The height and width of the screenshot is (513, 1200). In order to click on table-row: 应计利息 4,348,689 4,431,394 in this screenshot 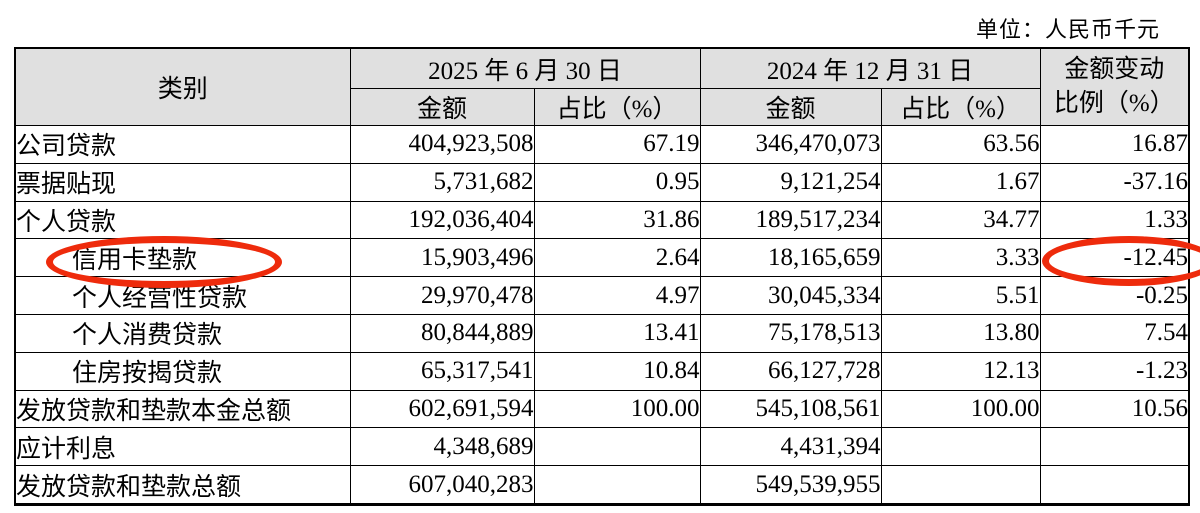, I will do `click(602, 447)`.